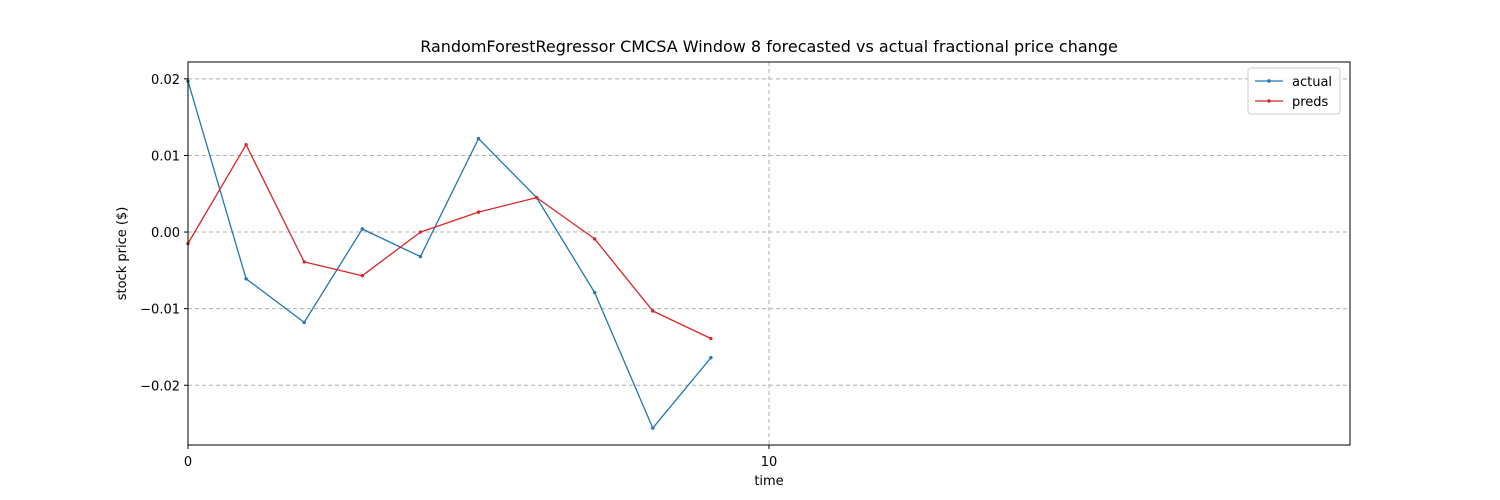 This screenshot has width=1500, height=500. What do you see at coordinates (165, 80) in the screenshot?
I see `y-tick-label: 0.02` at bounding box center [165, 80].